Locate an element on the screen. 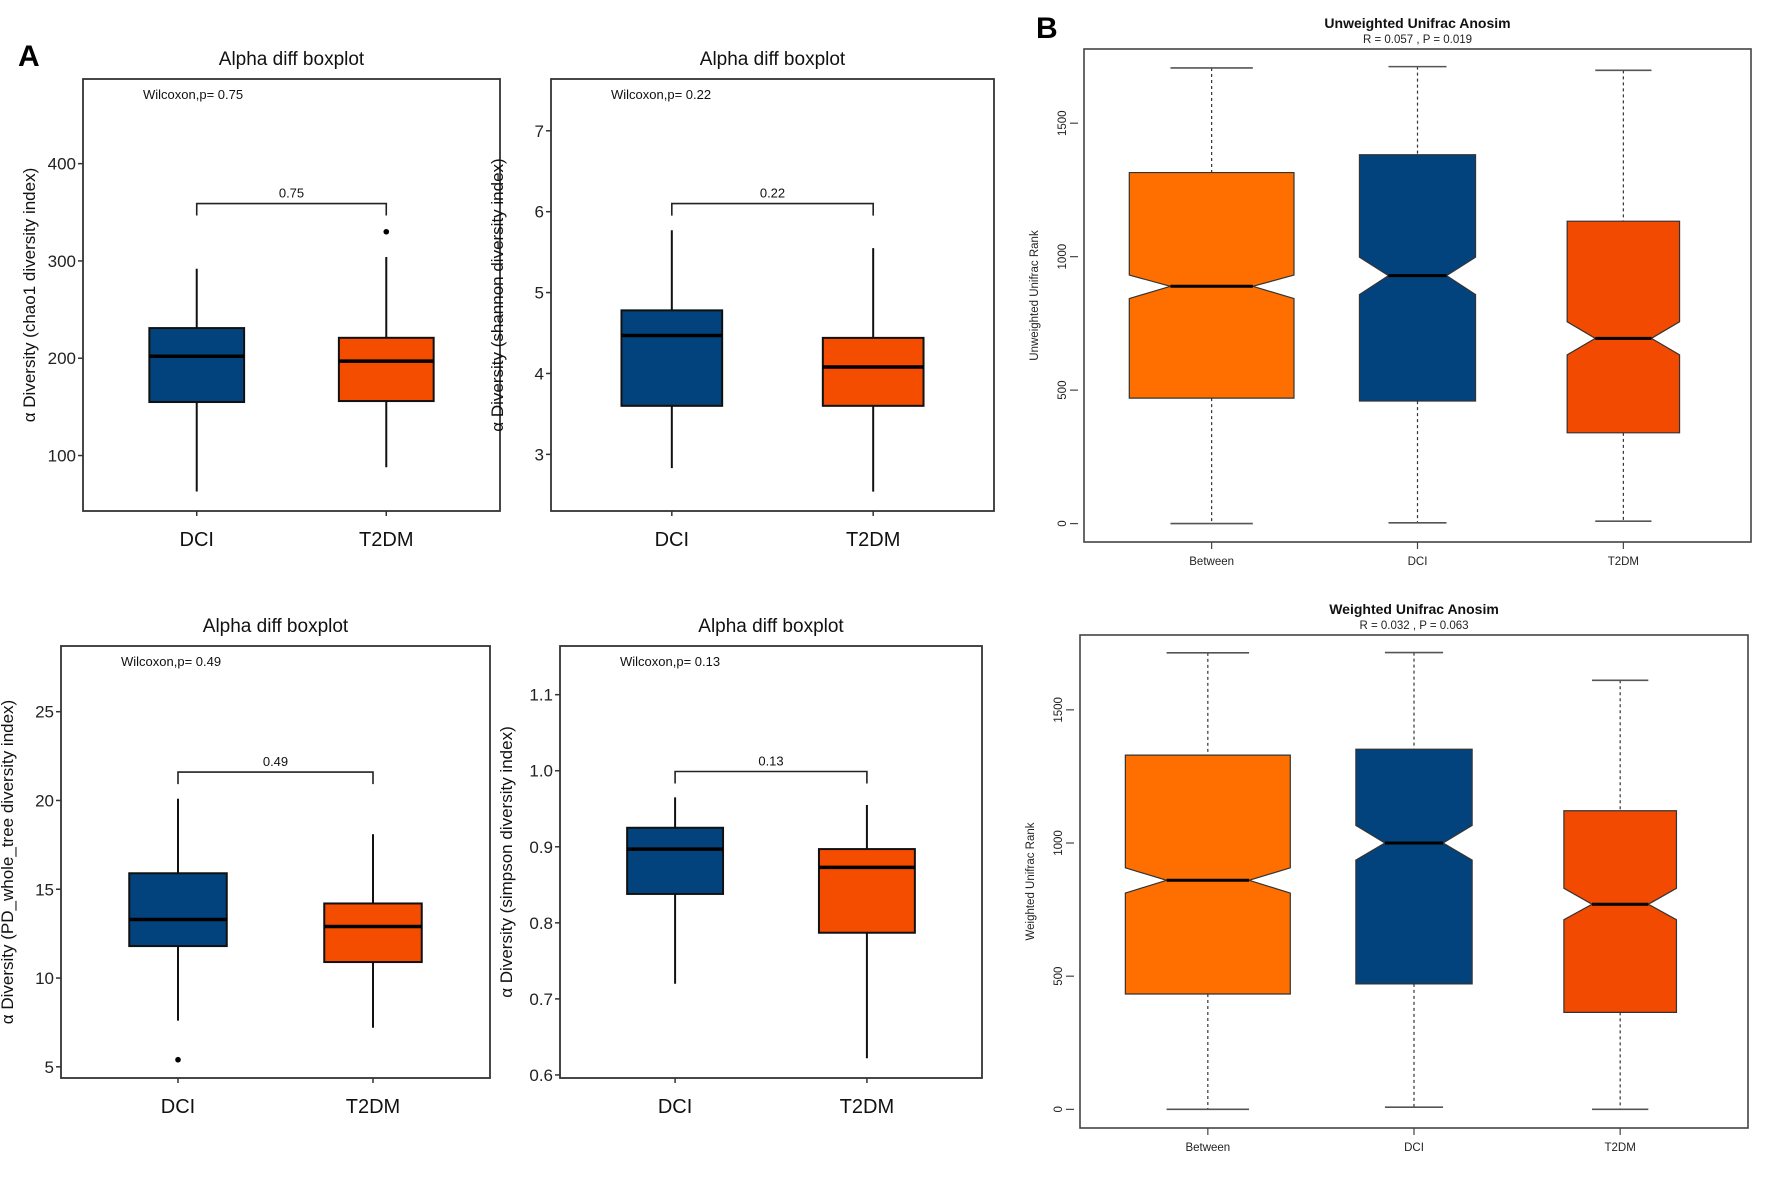 The height and width of the screenshot is (1177, 1772). y-tick-label: 5 is located at coordinates (49, 1067).